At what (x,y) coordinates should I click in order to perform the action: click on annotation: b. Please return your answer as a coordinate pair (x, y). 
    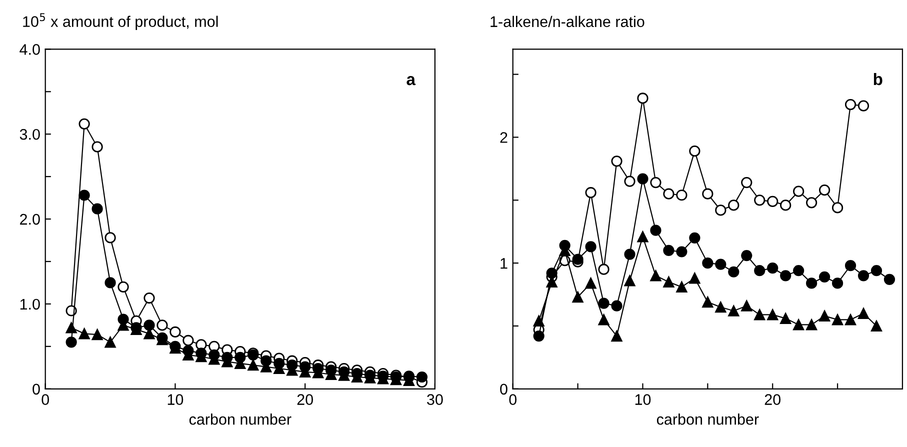
    Looking at the image, I should click on (878, 79).